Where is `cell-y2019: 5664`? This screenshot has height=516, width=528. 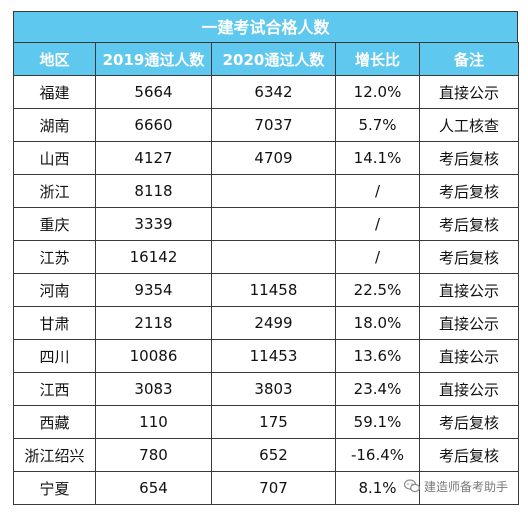
cell-y2019: 5664 is located at coordinates (153, 92).